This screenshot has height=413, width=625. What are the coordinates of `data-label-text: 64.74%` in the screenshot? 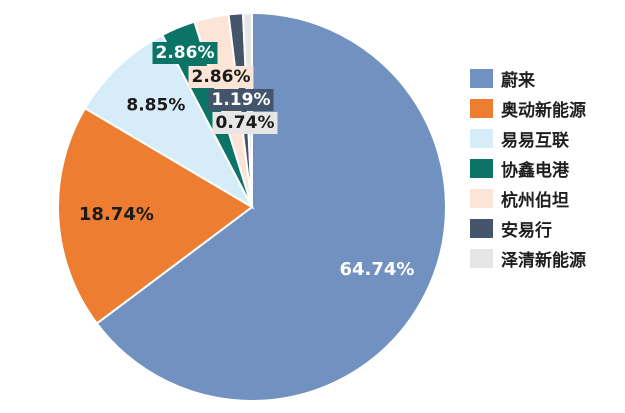 It's located at (376, 269).